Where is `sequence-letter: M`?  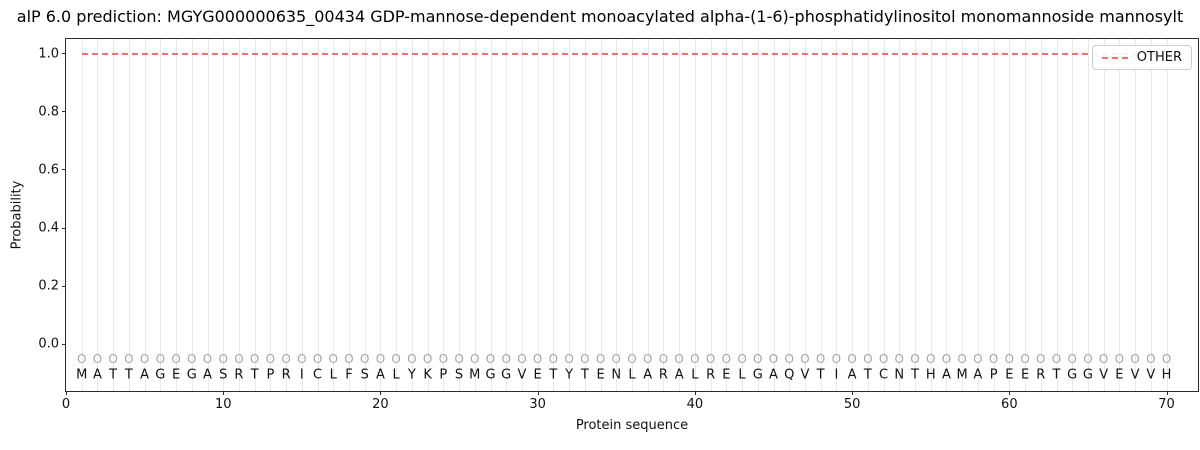 sequence-letter: M is located at coordinates (475, 375).